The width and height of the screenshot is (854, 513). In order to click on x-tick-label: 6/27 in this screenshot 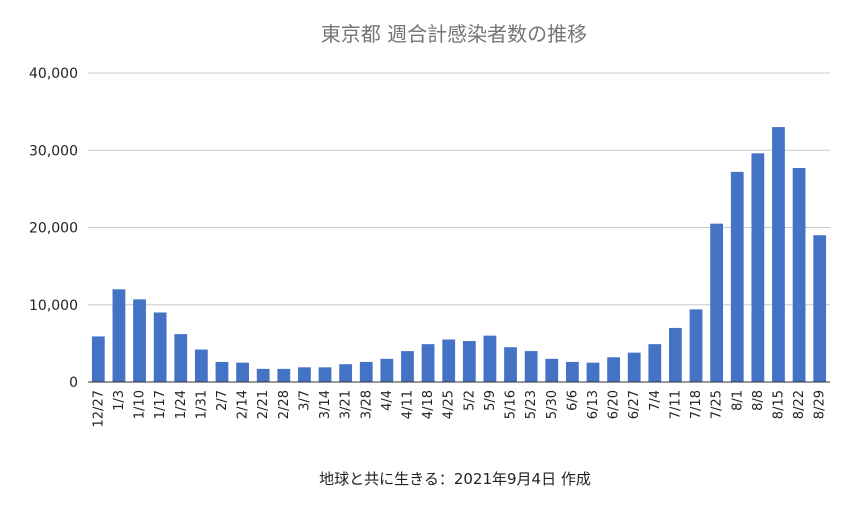, I will do `click(634, 404)`.